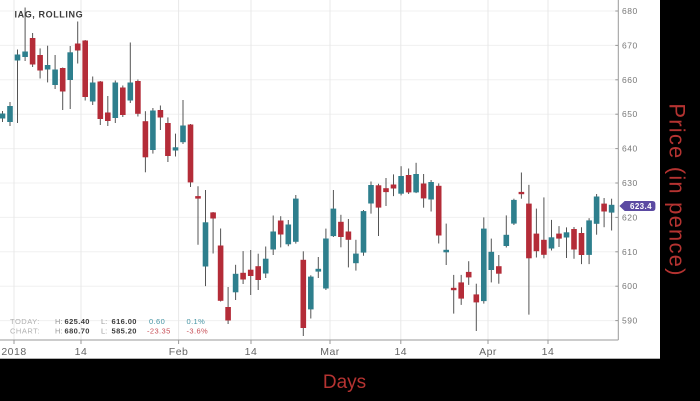  What do you see at coordinates (641, 206) in the screenshot?
I see `svg-text: 623.4` at bounding box center [641, 206].